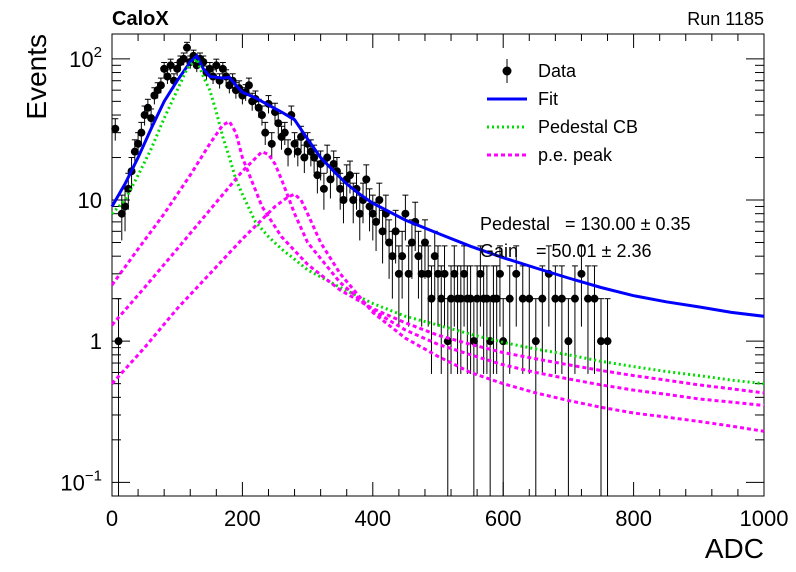 This screenshot has width=796, height=572. Describe the element at coordinates (764, 518) in the screenshot. I see `x-tick-label: 1000` at that location.